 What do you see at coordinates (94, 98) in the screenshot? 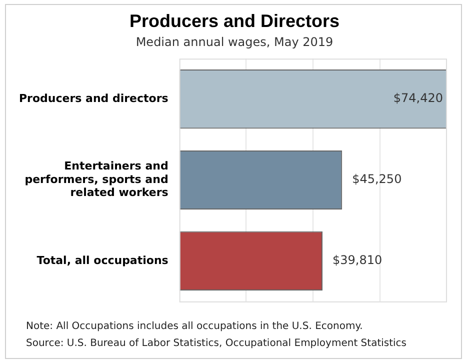
I see `y-tick-label: Producers and directors` at bounding box center [94, 98].